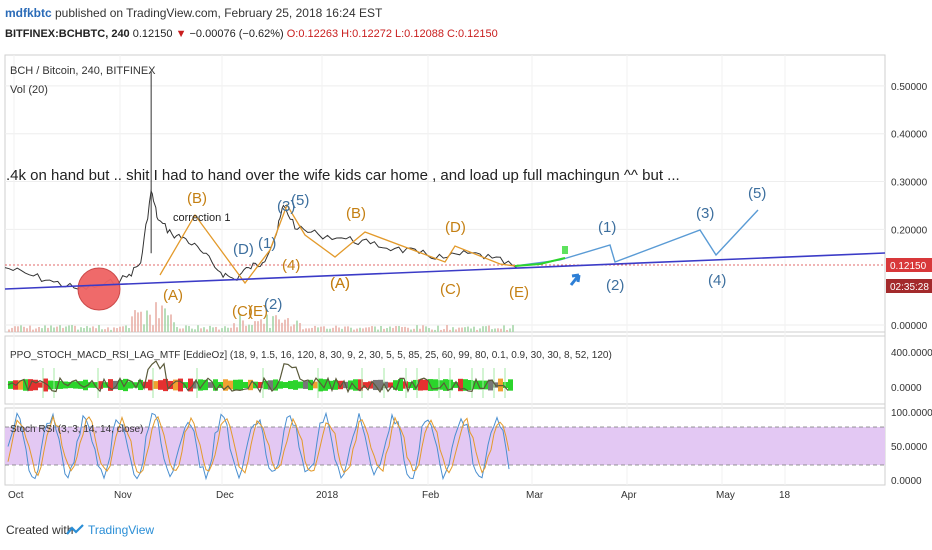  Describe the element at coordinates (519, 292) in the screenshot. I see `wave-label-past: (E)` at that location.